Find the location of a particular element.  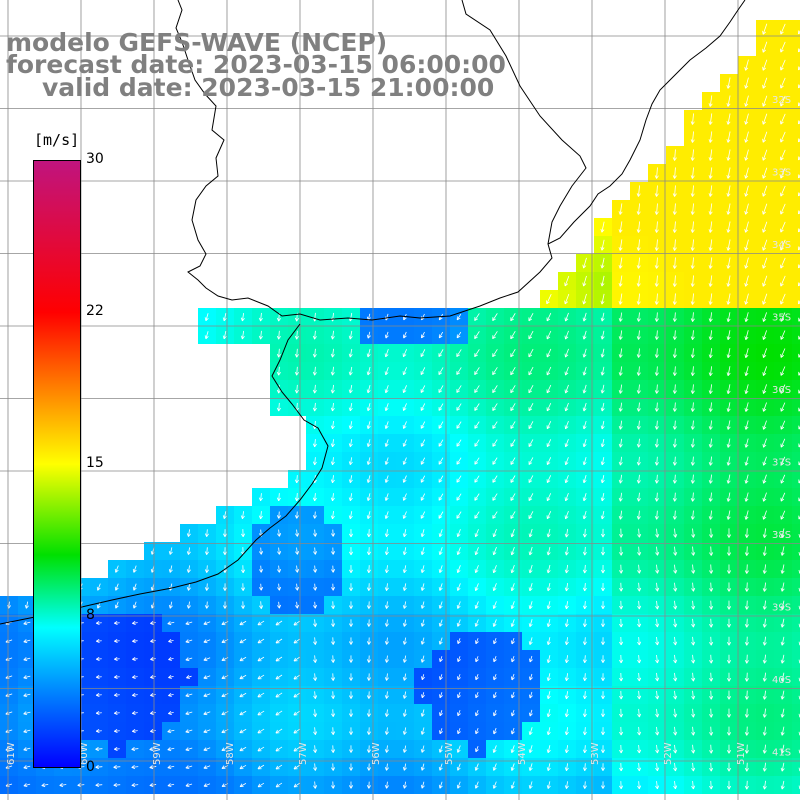

latitude-label: 34S is located at coordinates (781, 245).